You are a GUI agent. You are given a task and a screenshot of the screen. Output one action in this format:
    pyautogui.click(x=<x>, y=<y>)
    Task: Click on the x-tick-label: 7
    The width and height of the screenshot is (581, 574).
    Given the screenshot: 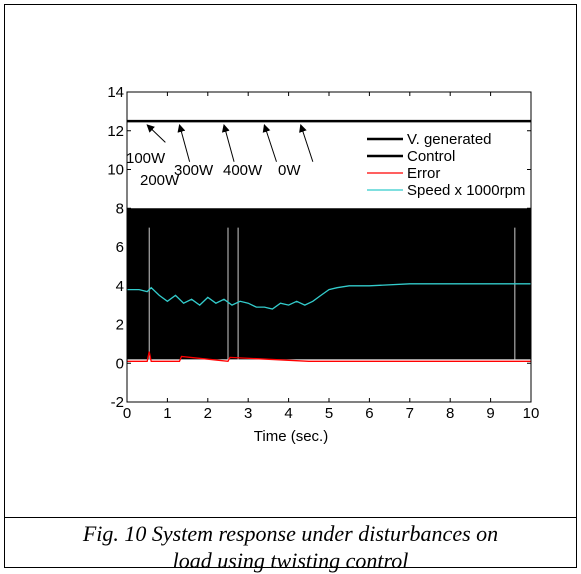 What is the action you would take?
    pyautogui.click(x=410, y=413)
    